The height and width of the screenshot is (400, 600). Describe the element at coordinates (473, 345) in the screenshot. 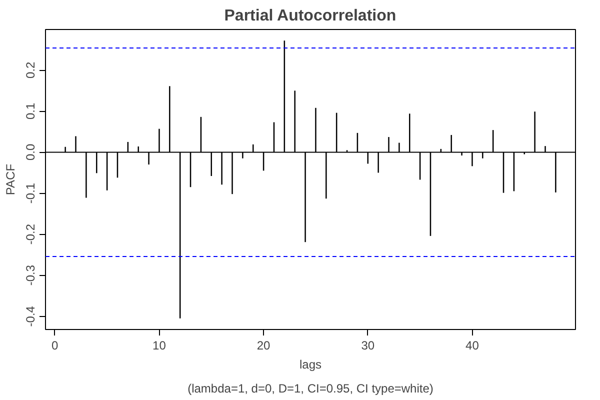

I see `x-tick-label: 40` at that location.